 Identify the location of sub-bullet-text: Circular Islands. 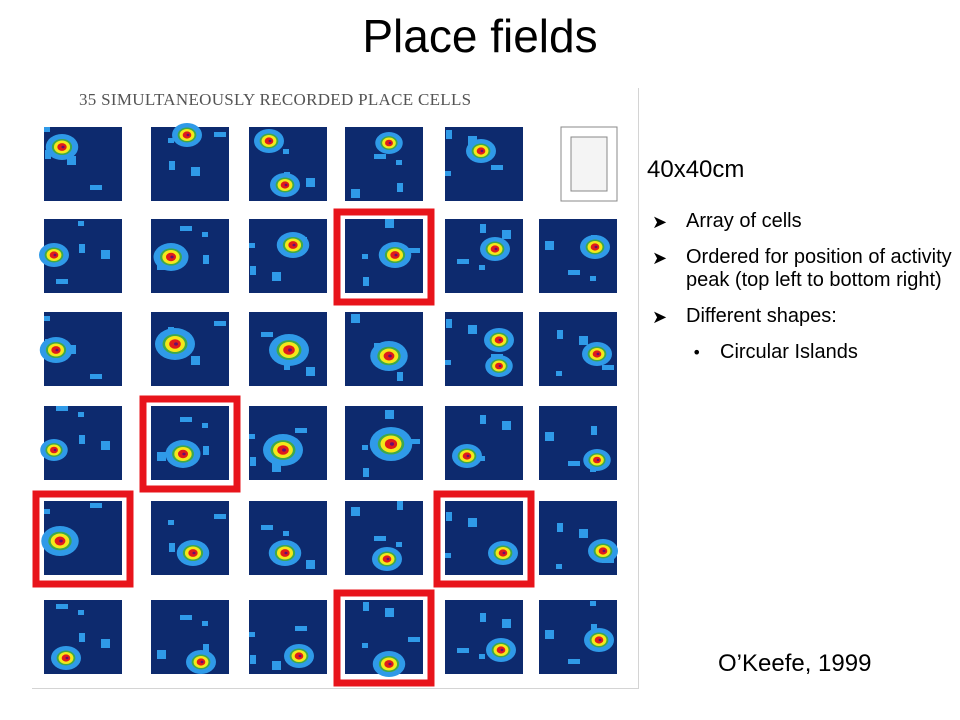
(789, 352).